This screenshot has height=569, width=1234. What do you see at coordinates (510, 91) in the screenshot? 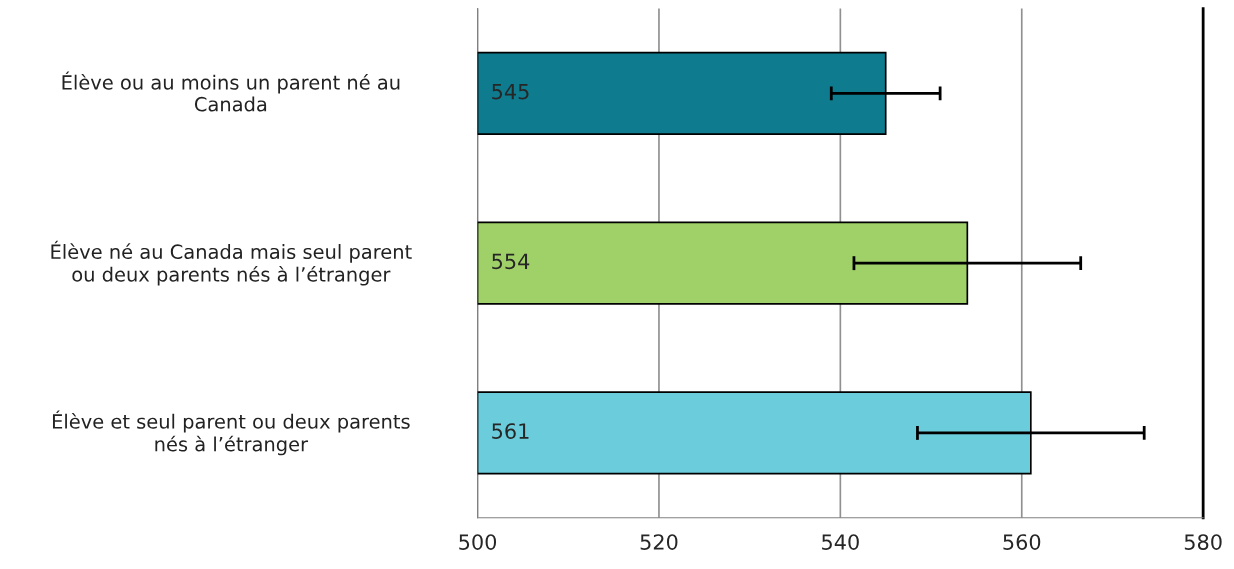
I see `data-label: 545` at bounding box center [510, 91].